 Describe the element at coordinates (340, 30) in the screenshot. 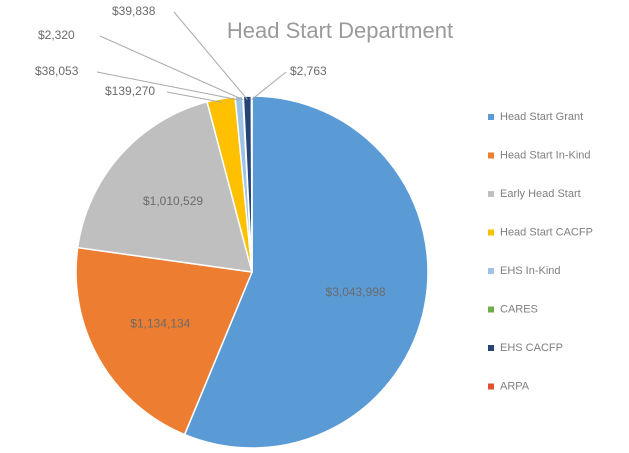

I see `chart-title: Head Start Department` at that location.